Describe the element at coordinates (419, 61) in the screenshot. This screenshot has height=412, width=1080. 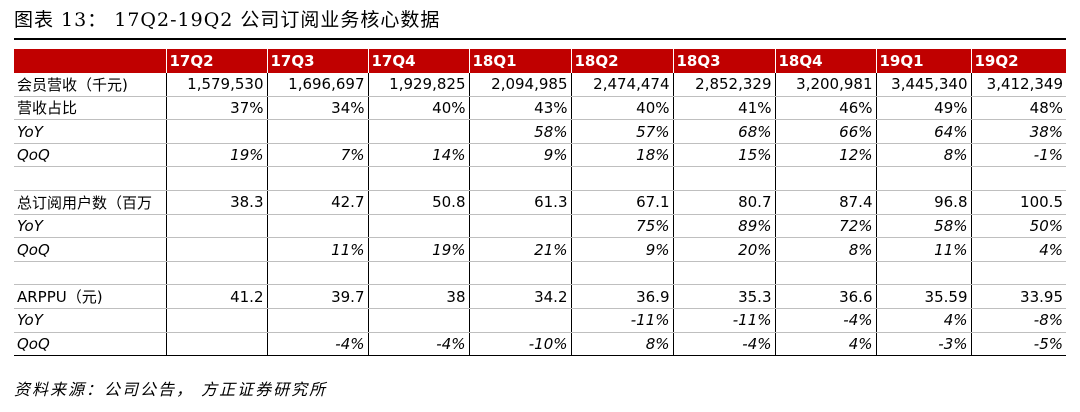
I see `column-header-17q4: 17Q4` at that location.